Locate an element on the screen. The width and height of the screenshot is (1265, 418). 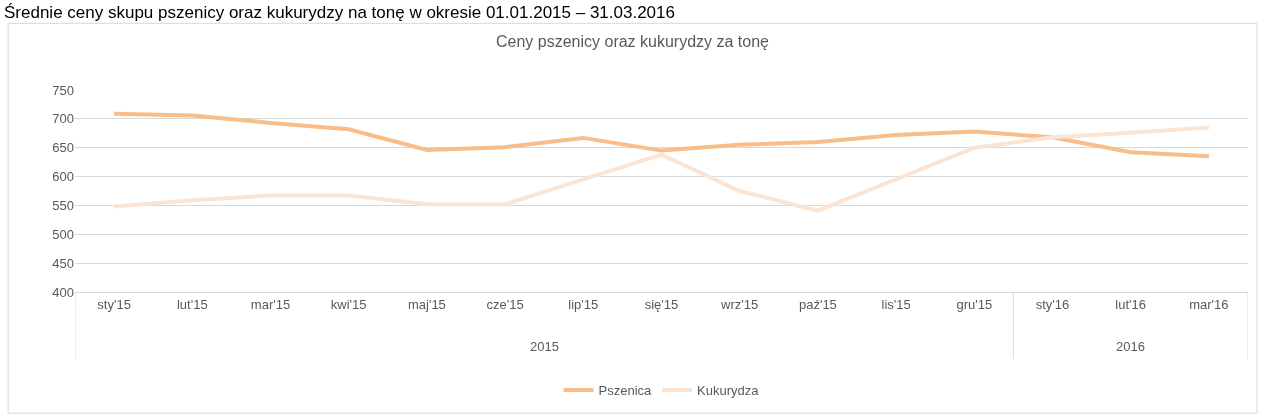
y-tick-label: 400 is located at coordinates (63, 292).